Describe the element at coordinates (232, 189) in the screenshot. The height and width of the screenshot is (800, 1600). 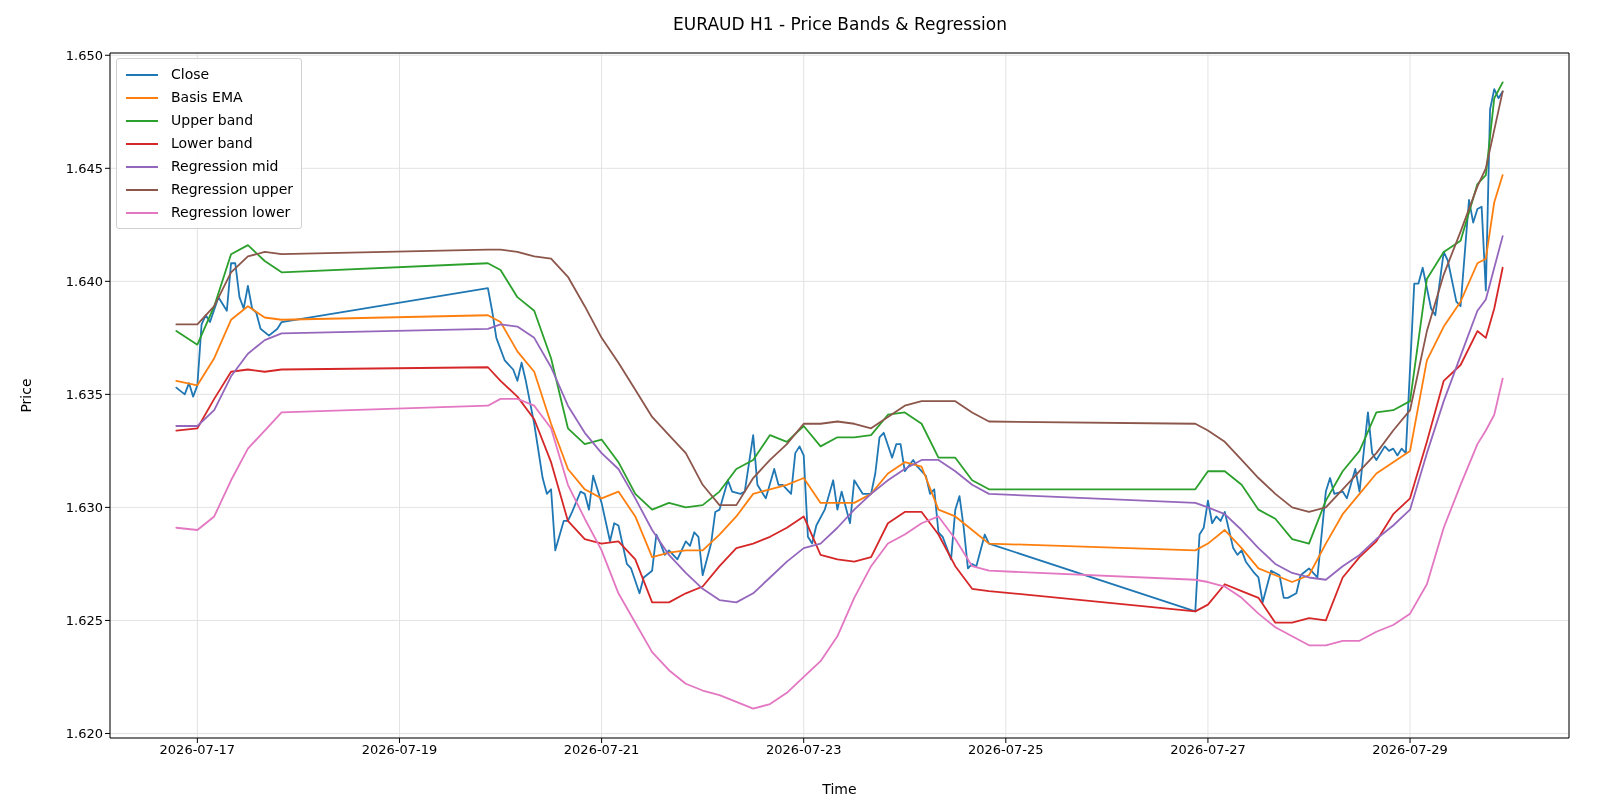
I see `legend-label: Regression upper` at that location.